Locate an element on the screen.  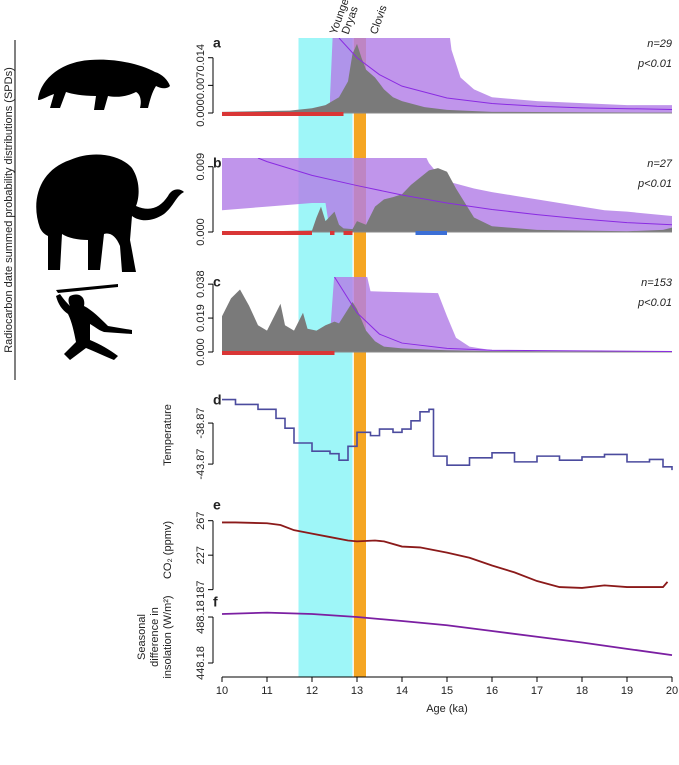
panel-letter: d is located at coordinates (217, 400).